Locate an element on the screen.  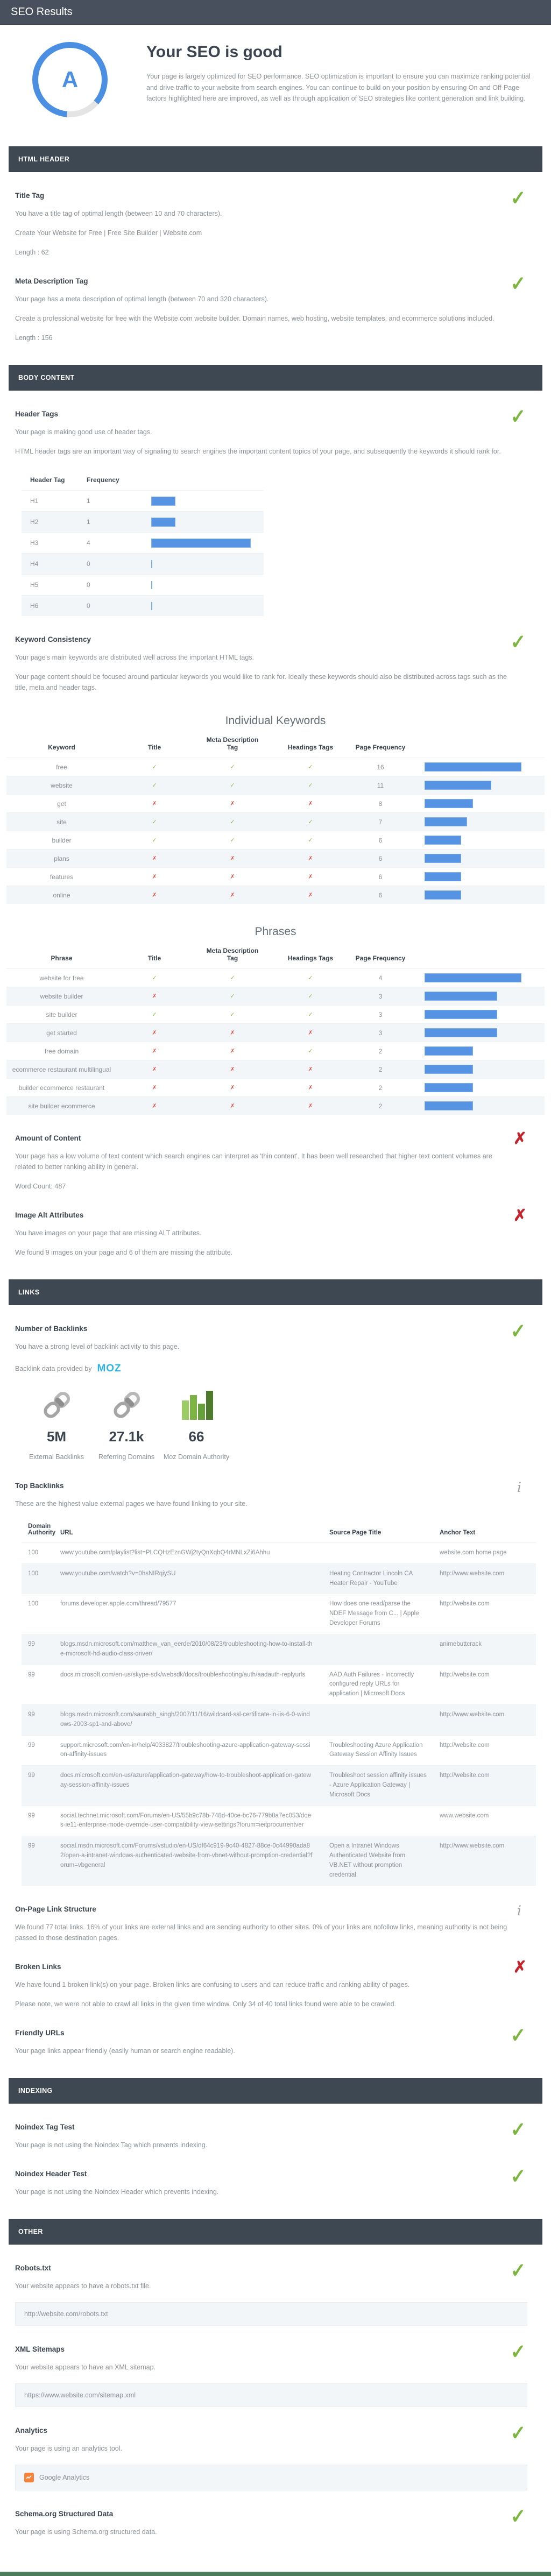
backlink-url: www.youtube.com/watch?v=0hsNIRqiySU is located at coordinates (118, 1573).